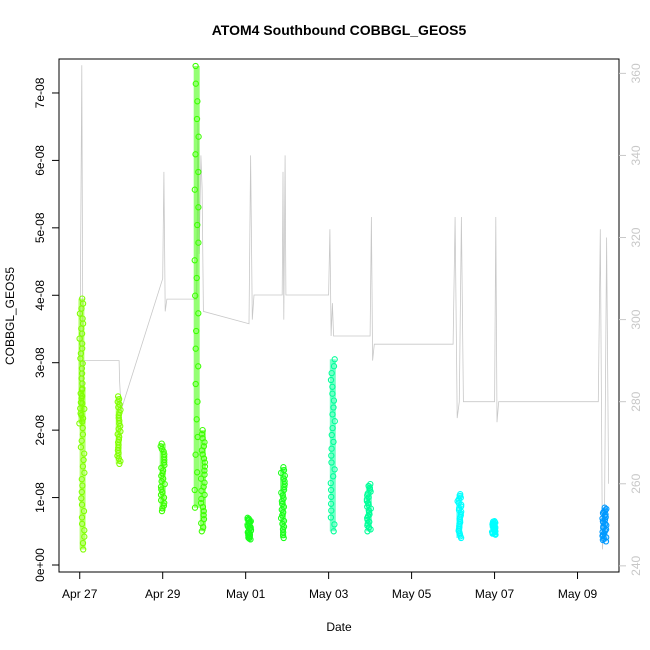  I want to click on y-tick-label: 4e-08, so click(40, 295).